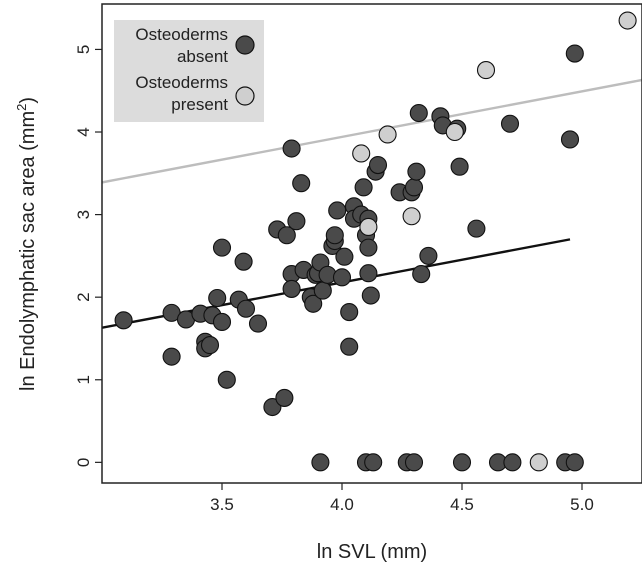  What do you see at coordinates (83, 49) in the screenshot?
I see `y-tick-label: 5` at bounding box center [83, 49].